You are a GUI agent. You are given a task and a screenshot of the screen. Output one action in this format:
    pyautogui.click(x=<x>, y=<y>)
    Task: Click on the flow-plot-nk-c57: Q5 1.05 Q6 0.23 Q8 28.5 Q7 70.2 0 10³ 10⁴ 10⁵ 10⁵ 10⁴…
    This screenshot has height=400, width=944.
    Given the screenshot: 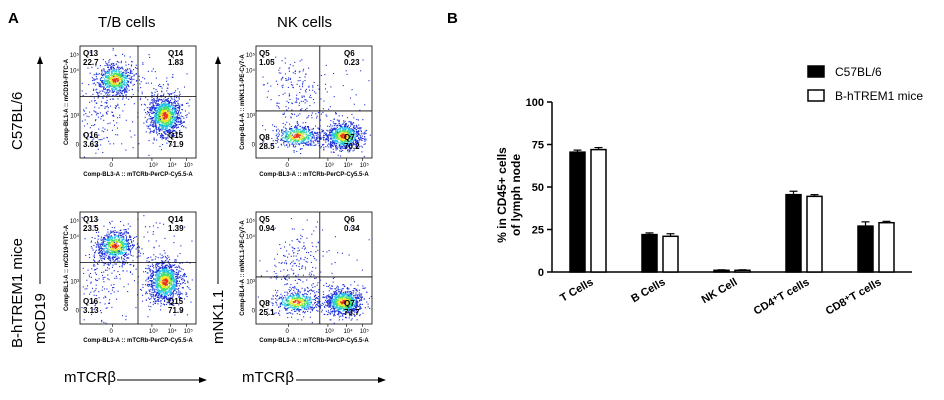 What is the action you would take?
    pyautogui.click(x=308, y=111)
    